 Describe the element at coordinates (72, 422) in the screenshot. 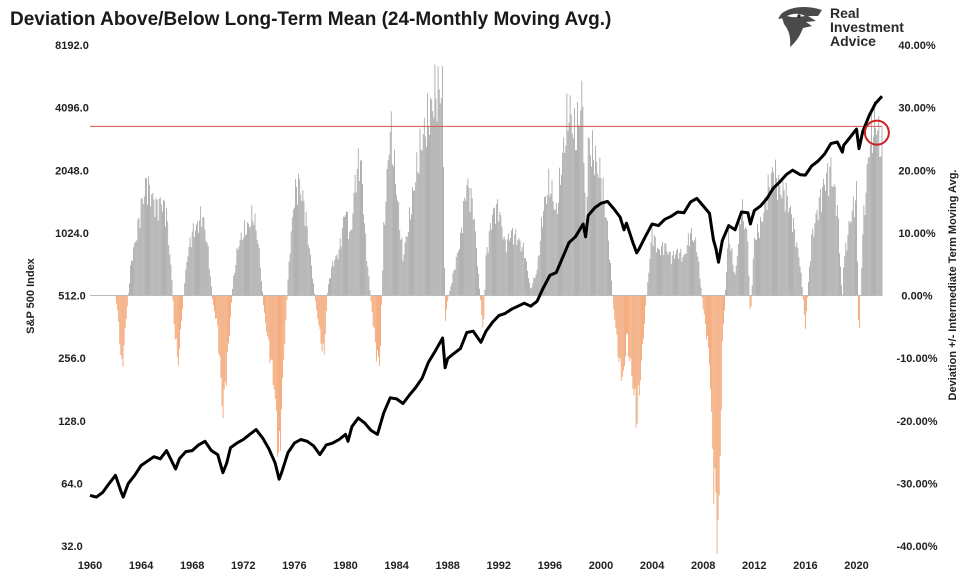

I see `left-tick-label: 128.0` at that location.